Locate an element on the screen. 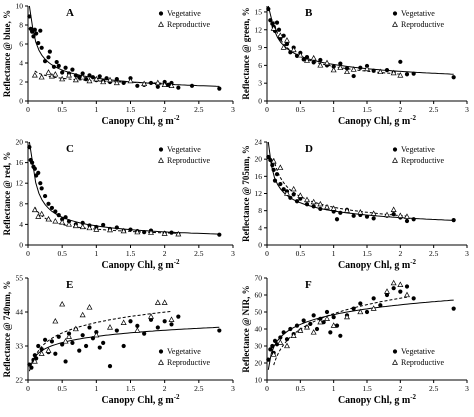 The width and height of the screenshot is (474, 417). y-tick-label: 4 is located at coordinates (21, 224).